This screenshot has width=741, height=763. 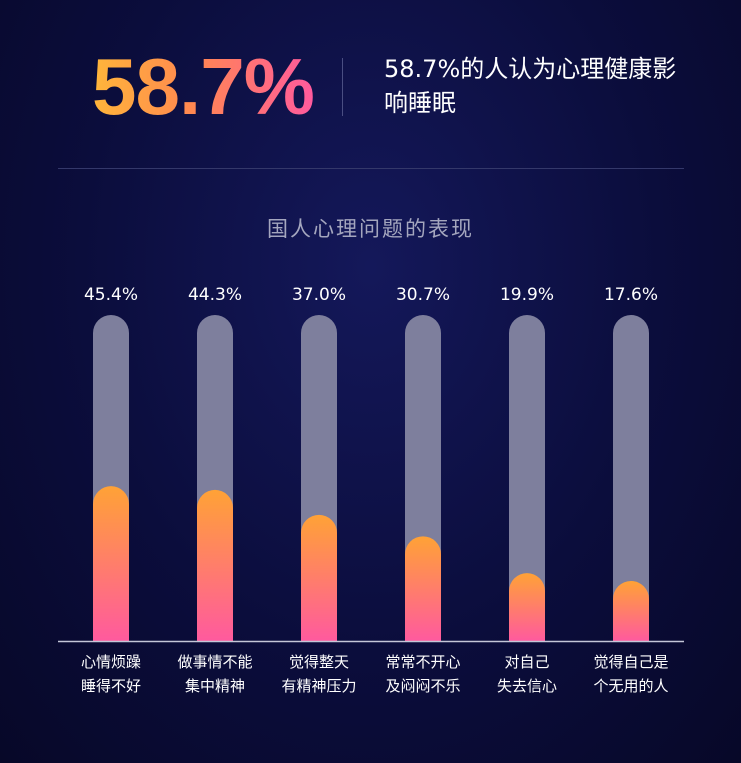 I want to click on value-label: 30.7%, so click(x=423, y=295).